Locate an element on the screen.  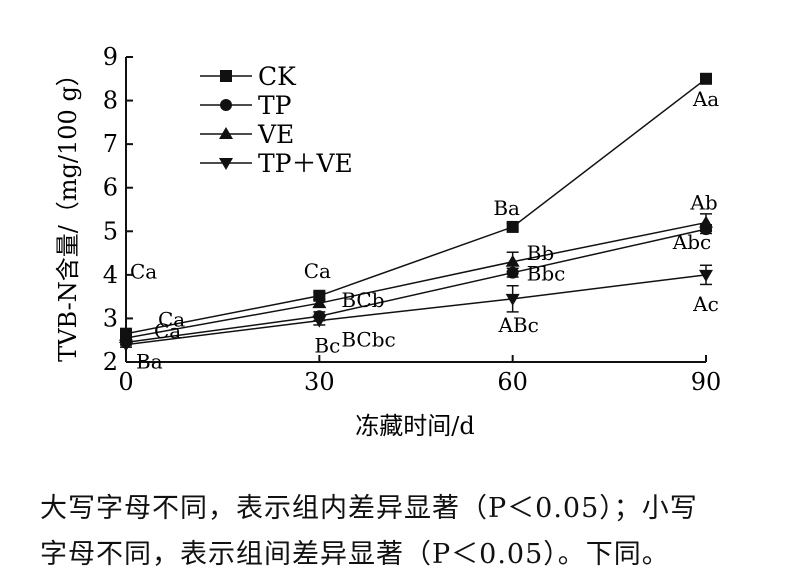
x-tick-label: 60 is located at coordinates (512, 382).